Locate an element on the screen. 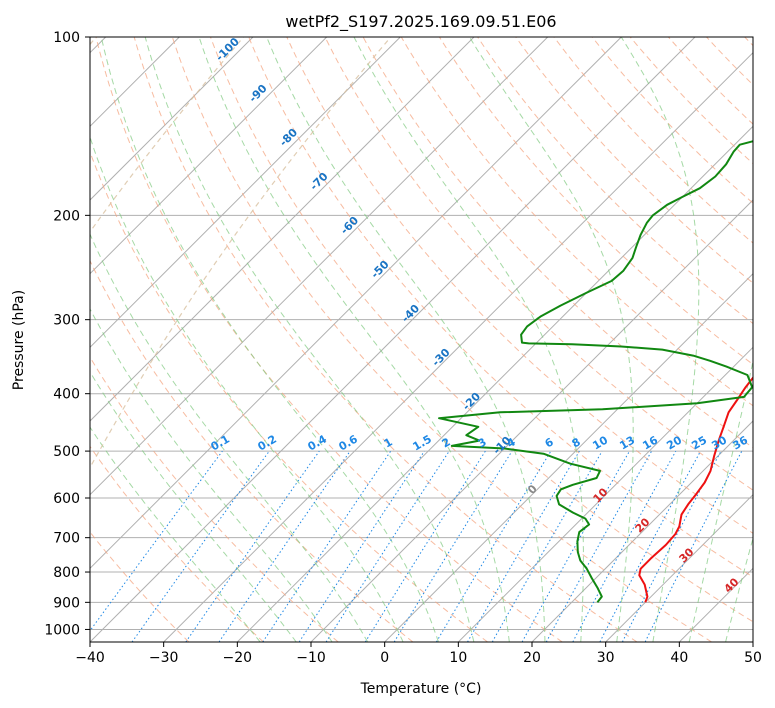  y-tick-label: 700 is located at coordinates (66, 539).